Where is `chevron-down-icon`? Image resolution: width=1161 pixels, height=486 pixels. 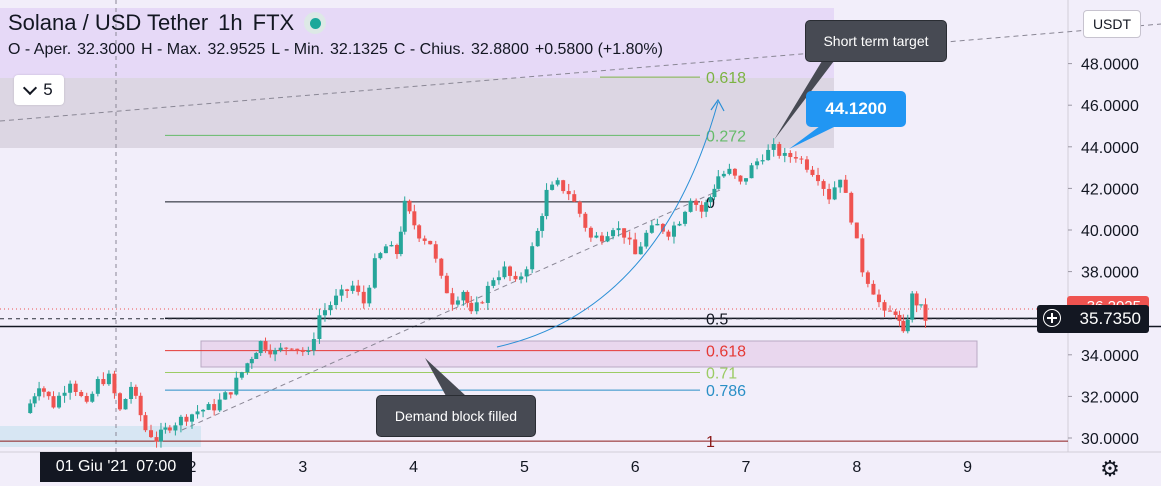
chevron-down-icon is located at coordinates (30, 87).